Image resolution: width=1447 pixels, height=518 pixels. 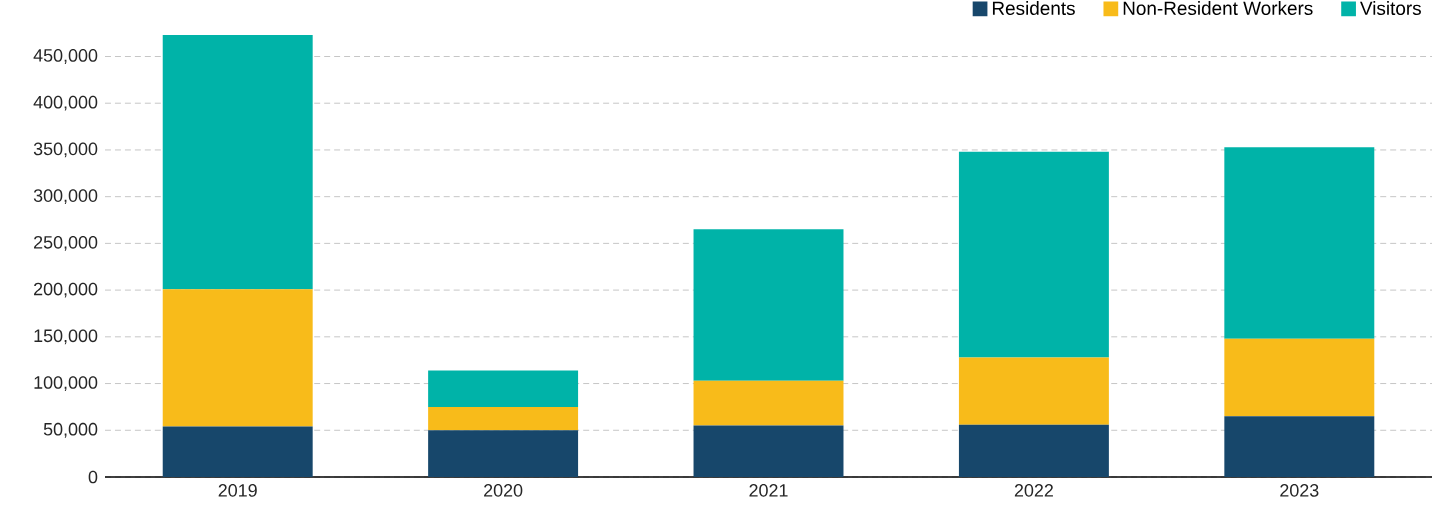 What do you see at coordinates (1299, 490) in the screenshot?
I see `x-tick-label: 2023` at bounding box center [1299, 490].